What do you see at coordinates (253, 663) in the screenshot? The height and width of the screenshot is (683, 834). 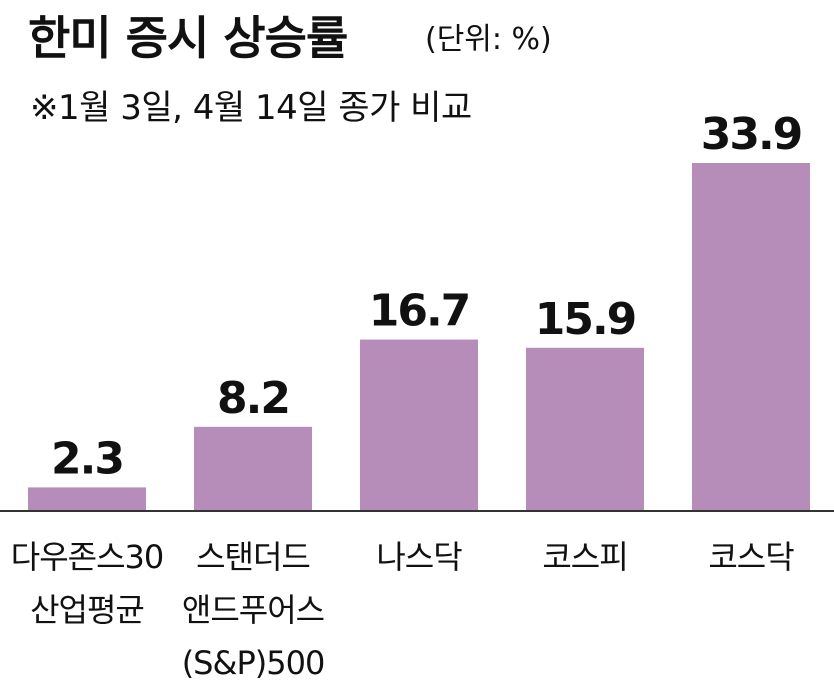 I see `category-label-2-line-3: (S&P)500` at bounding box center [253, 663].